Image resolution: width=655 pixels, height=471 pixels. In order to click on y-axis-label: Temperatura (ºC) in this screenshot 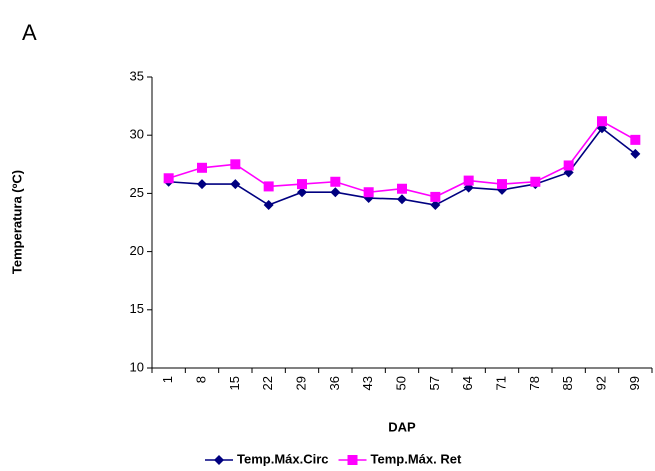, I will do `click(16, 222)`.